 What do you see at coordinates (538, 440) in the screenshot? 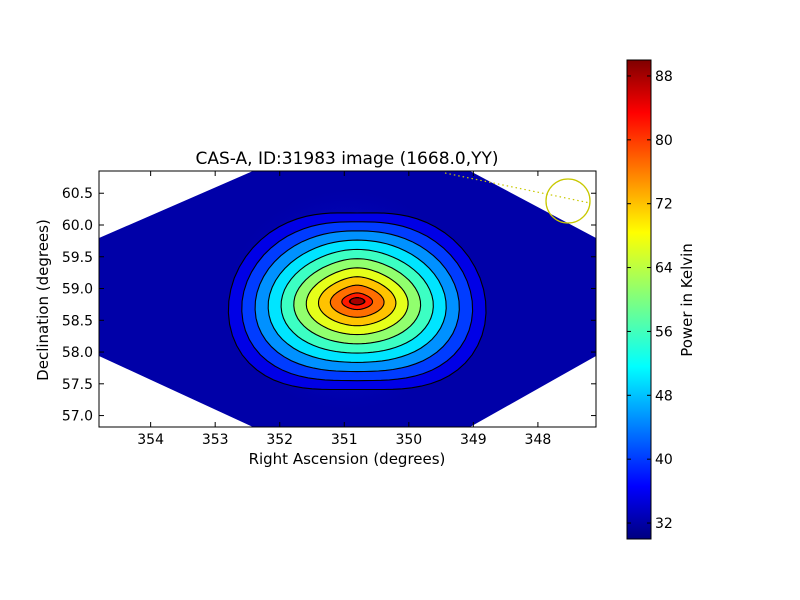
I see `x-tick-label: 348` at bounding box center [538, 440].